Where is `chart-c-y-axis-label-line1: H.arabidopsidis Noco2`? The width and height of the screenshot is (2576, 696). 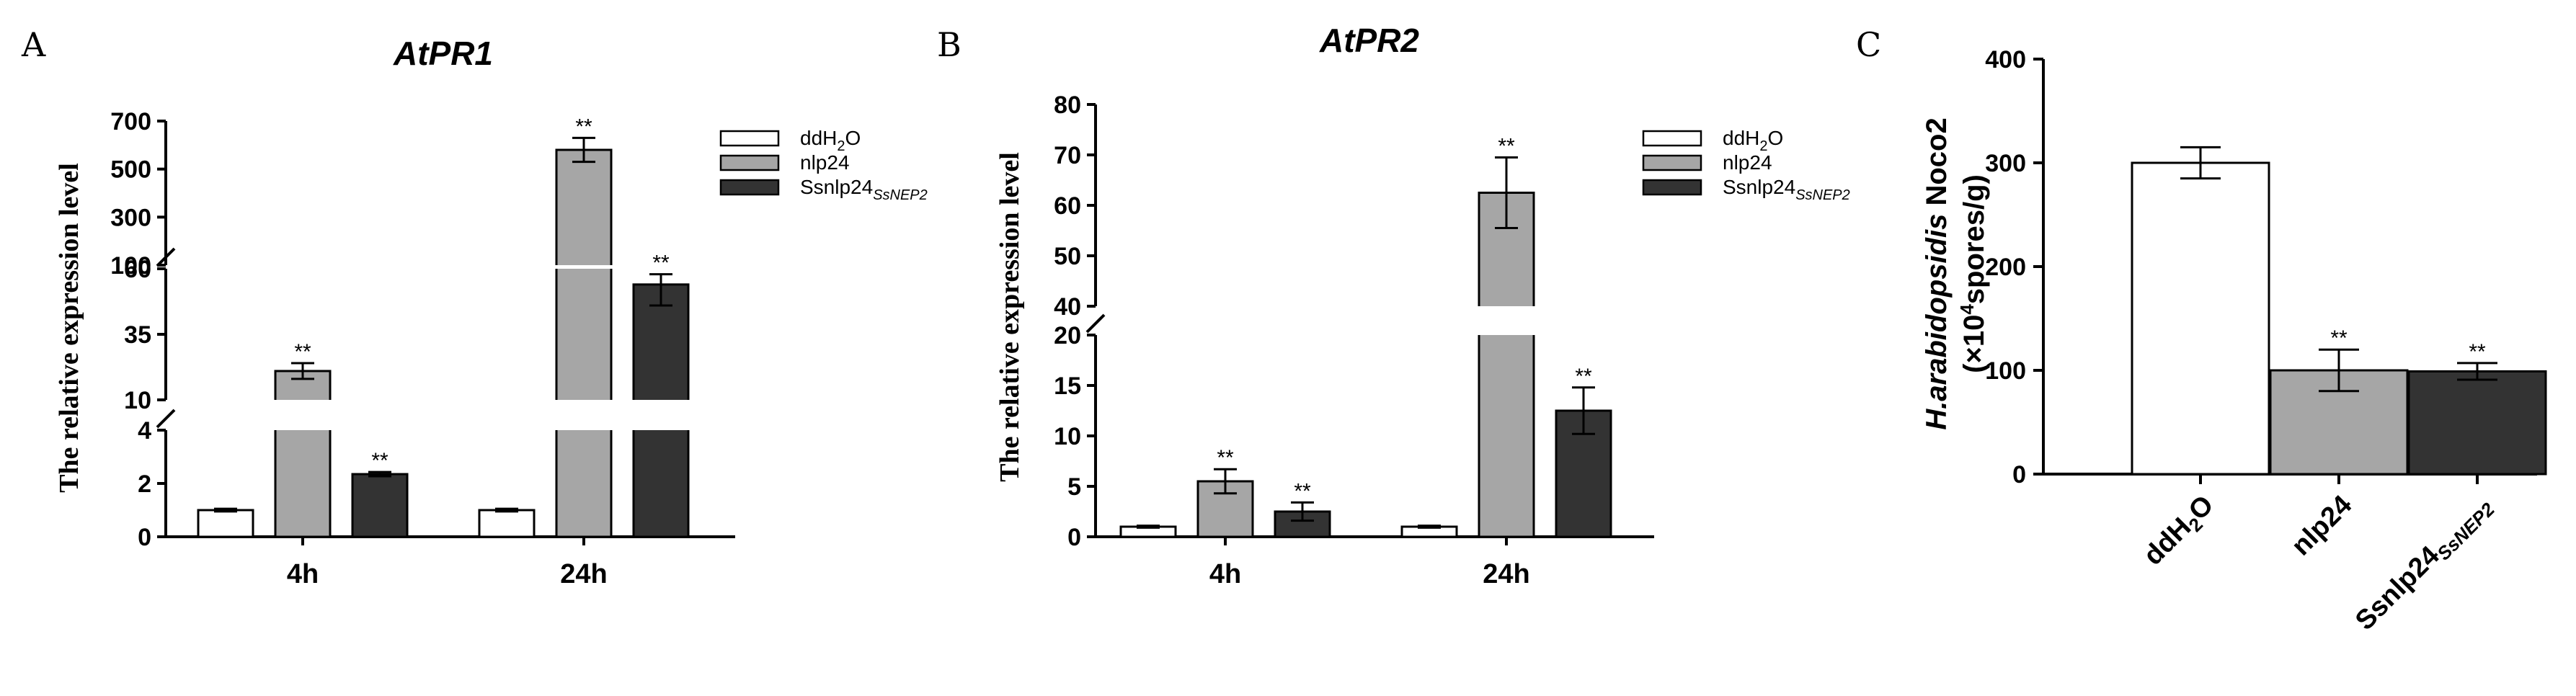
chart-c-y-axis-label-line1: H.arabidopsidis Noco2 is located at coordinates (1937, 273).